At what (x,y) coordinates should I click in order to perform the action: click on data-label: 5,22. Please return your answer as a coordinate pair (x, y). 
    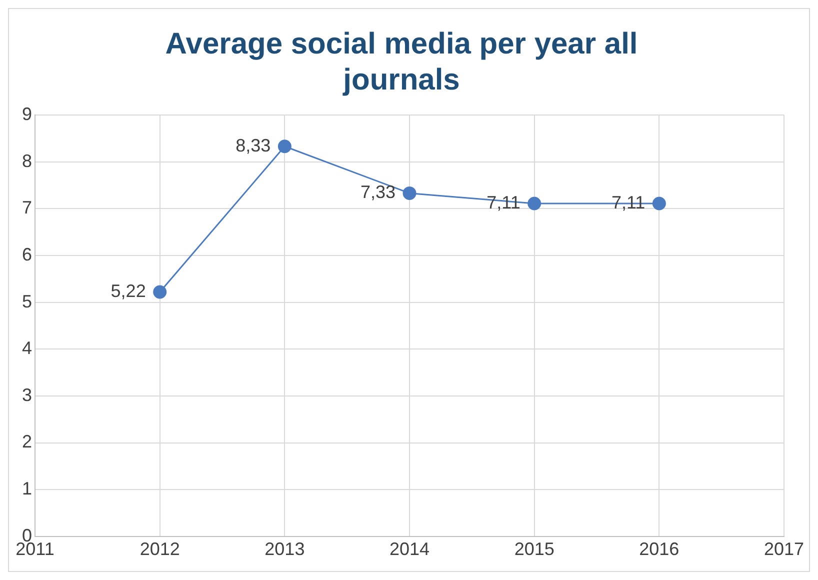
    Looking at the image, I should click on (128, 290).